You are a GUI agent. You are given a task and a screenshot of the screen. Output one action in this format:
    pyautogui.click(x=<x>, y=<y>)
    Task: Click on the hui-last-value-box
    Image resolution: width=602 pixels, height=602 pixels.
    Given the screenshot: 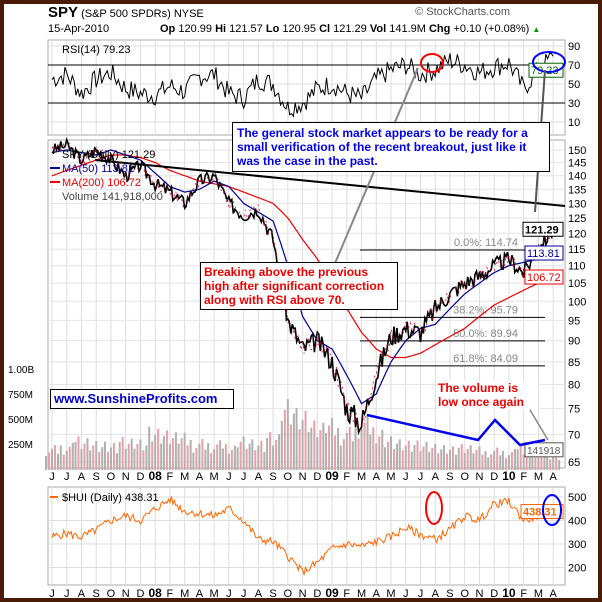 What is the action you would take?
    pyautogui.click(x=542, y=511)
    